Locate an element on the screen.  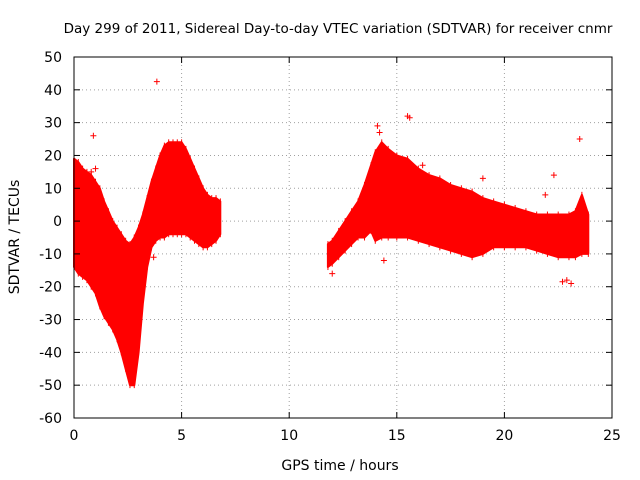
y-tick-label: -60 is located at coordinates (50, 419).